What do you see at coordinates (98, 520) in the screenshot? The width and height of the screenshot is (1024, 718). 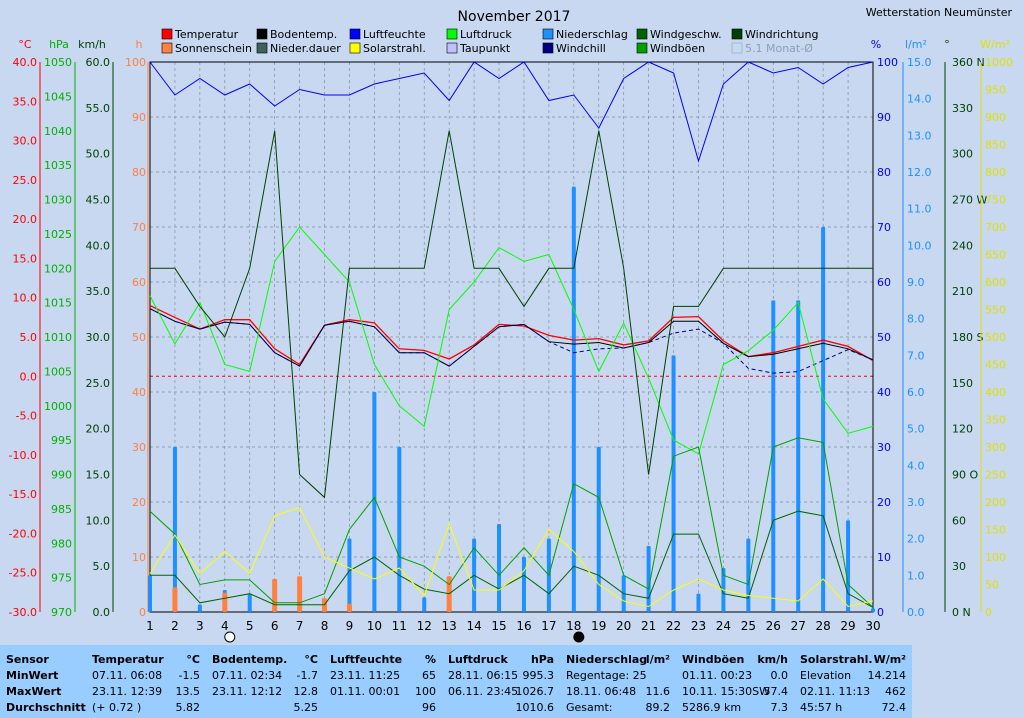 I see `tick-wind-10: 10.0` at bounding box center [98, 520].